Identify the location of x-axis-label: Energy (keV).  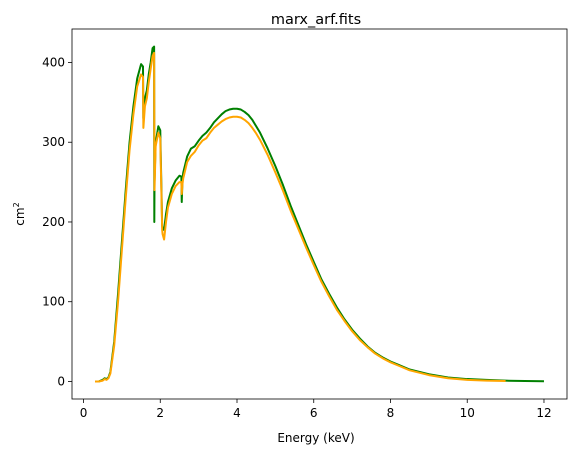
(315, 438).